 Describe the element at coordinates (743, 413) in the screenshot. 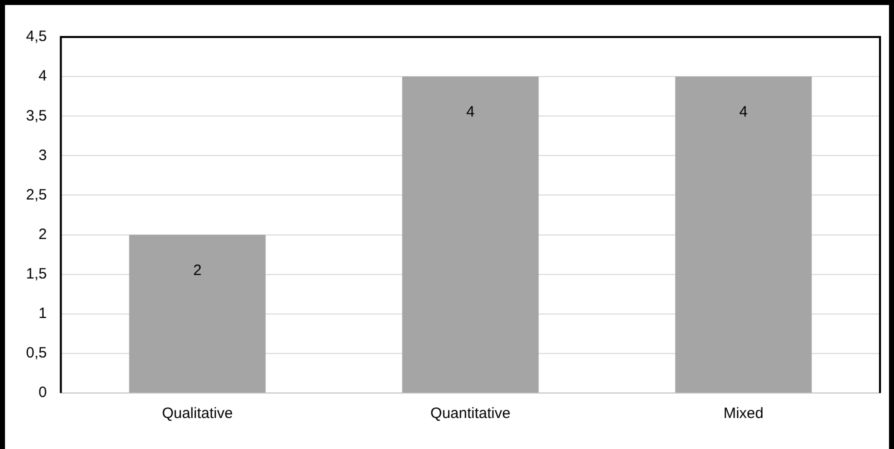

I see `x-tick-label: Mixed` at that location.